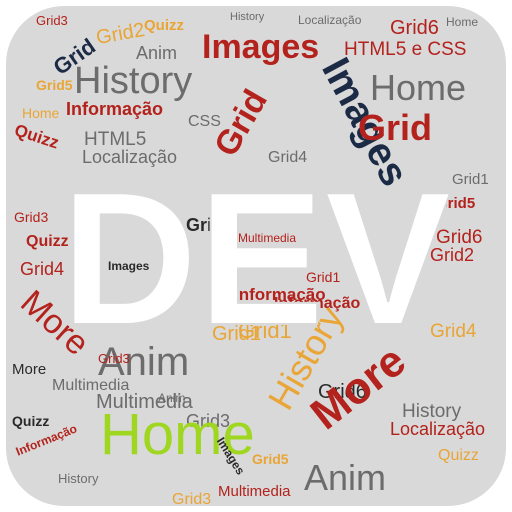 The width and height of the screenshot is (512, 512). What do you see at coordinates (29, 369) in the screenshot?
I see `cloud-word: More` at bounding box center [29, 369].